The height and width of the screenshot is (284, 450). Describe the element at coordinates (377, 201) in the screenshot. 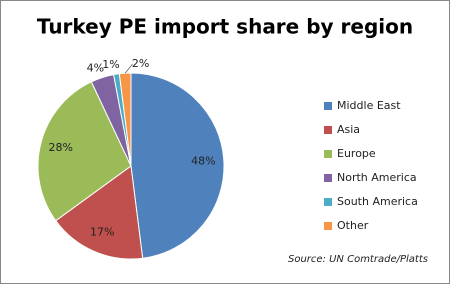

I see `legend-label: South America` at that location.